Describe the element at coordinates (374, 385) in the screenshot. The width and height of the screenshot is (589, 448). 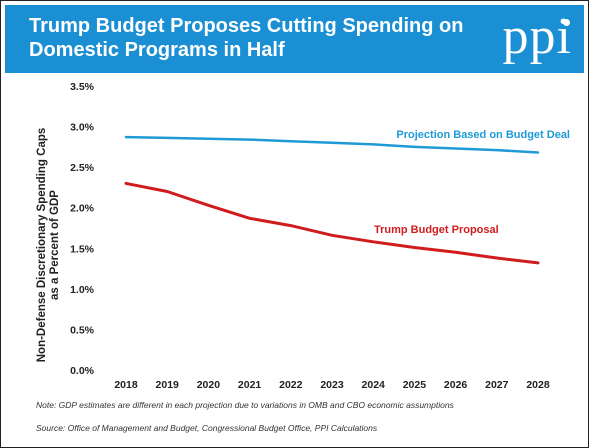
I see `x-tick-label: 2024` at that location.